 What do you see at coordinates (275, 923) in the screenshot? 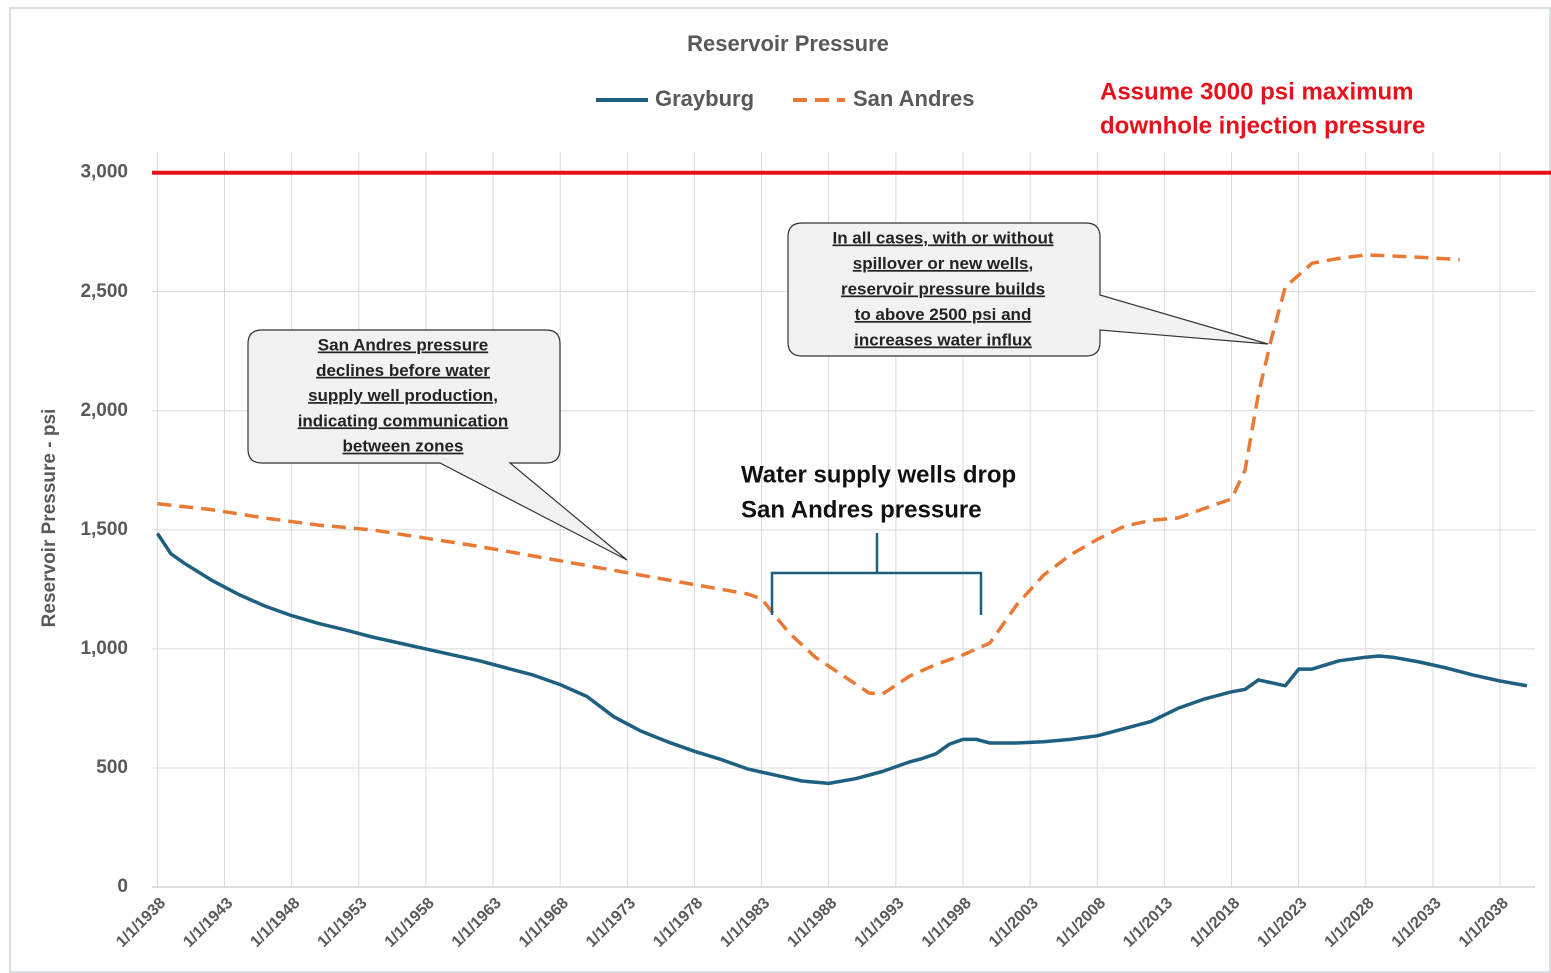
I see `x-tick-label: 1/1/1948` at bounding box center [275, 923].